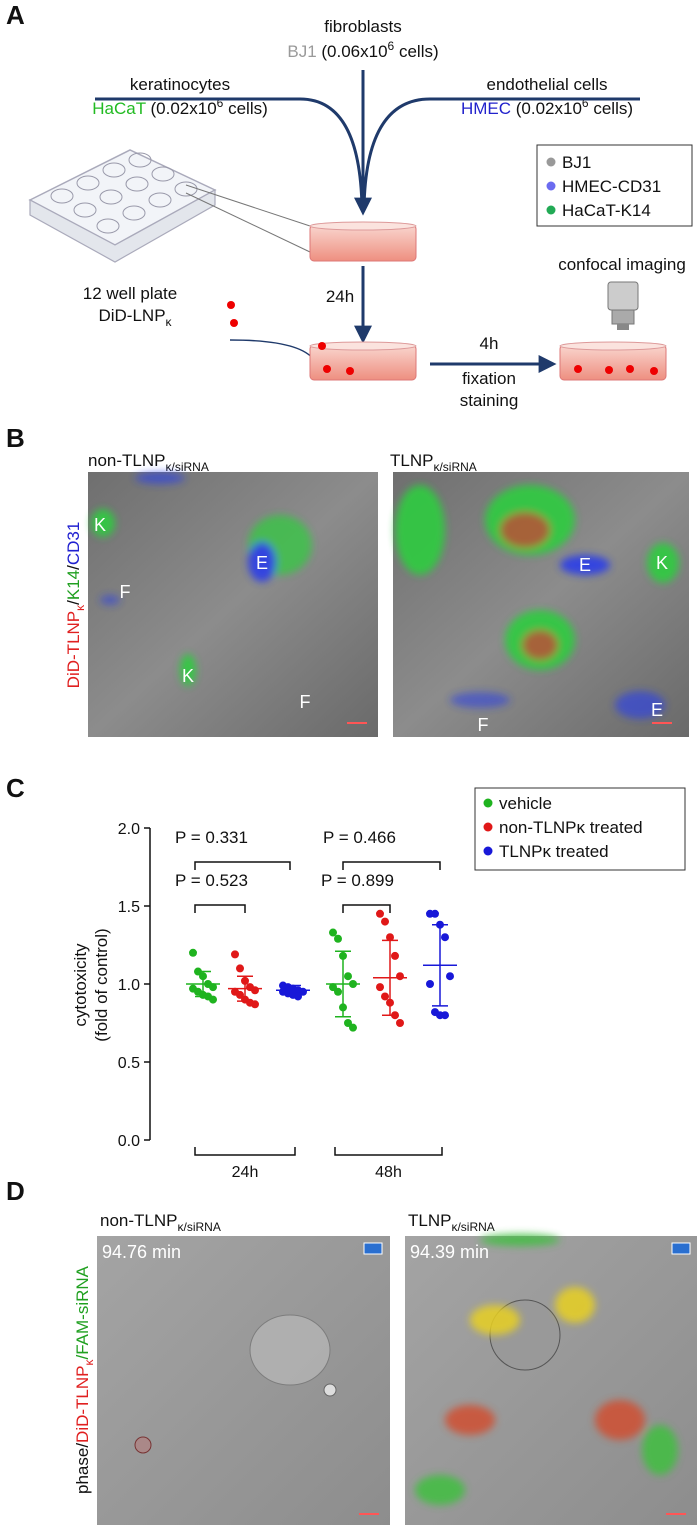 This screenshot has width=700, height=1529. I want to click on cell-count: BJ1 (0.06x106 cells), so click(362, 50).